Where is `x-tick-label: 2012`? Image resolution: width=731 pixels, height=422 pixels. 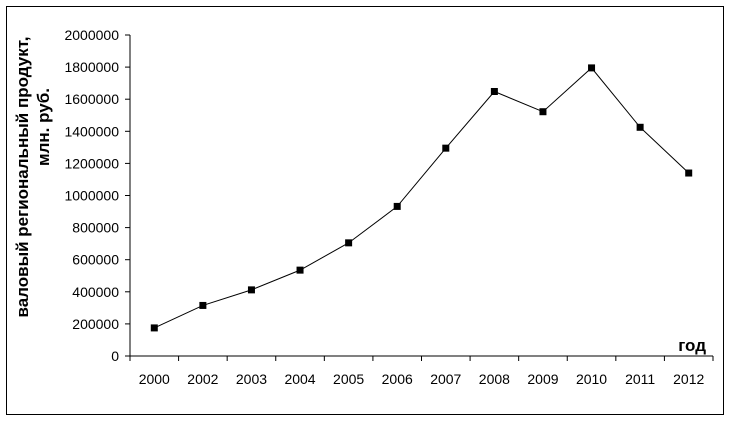
x-tick-label: 2012 is located at coordinates (688, 379).